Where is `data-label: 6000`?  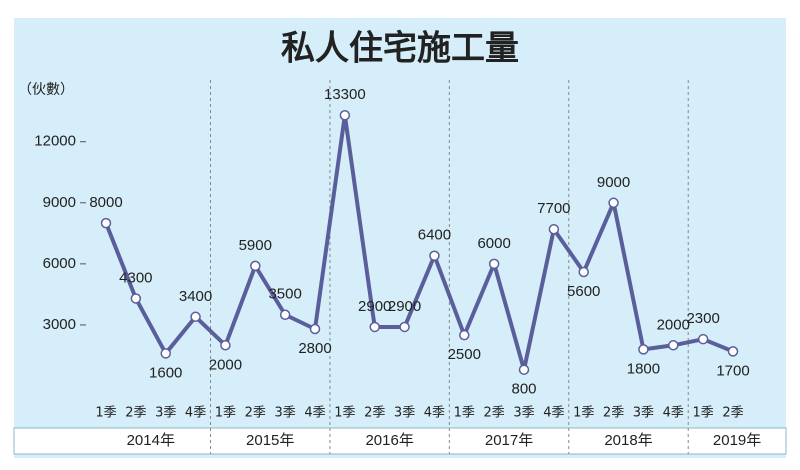
data-label: 6000 is located at coordinates (493, 243).